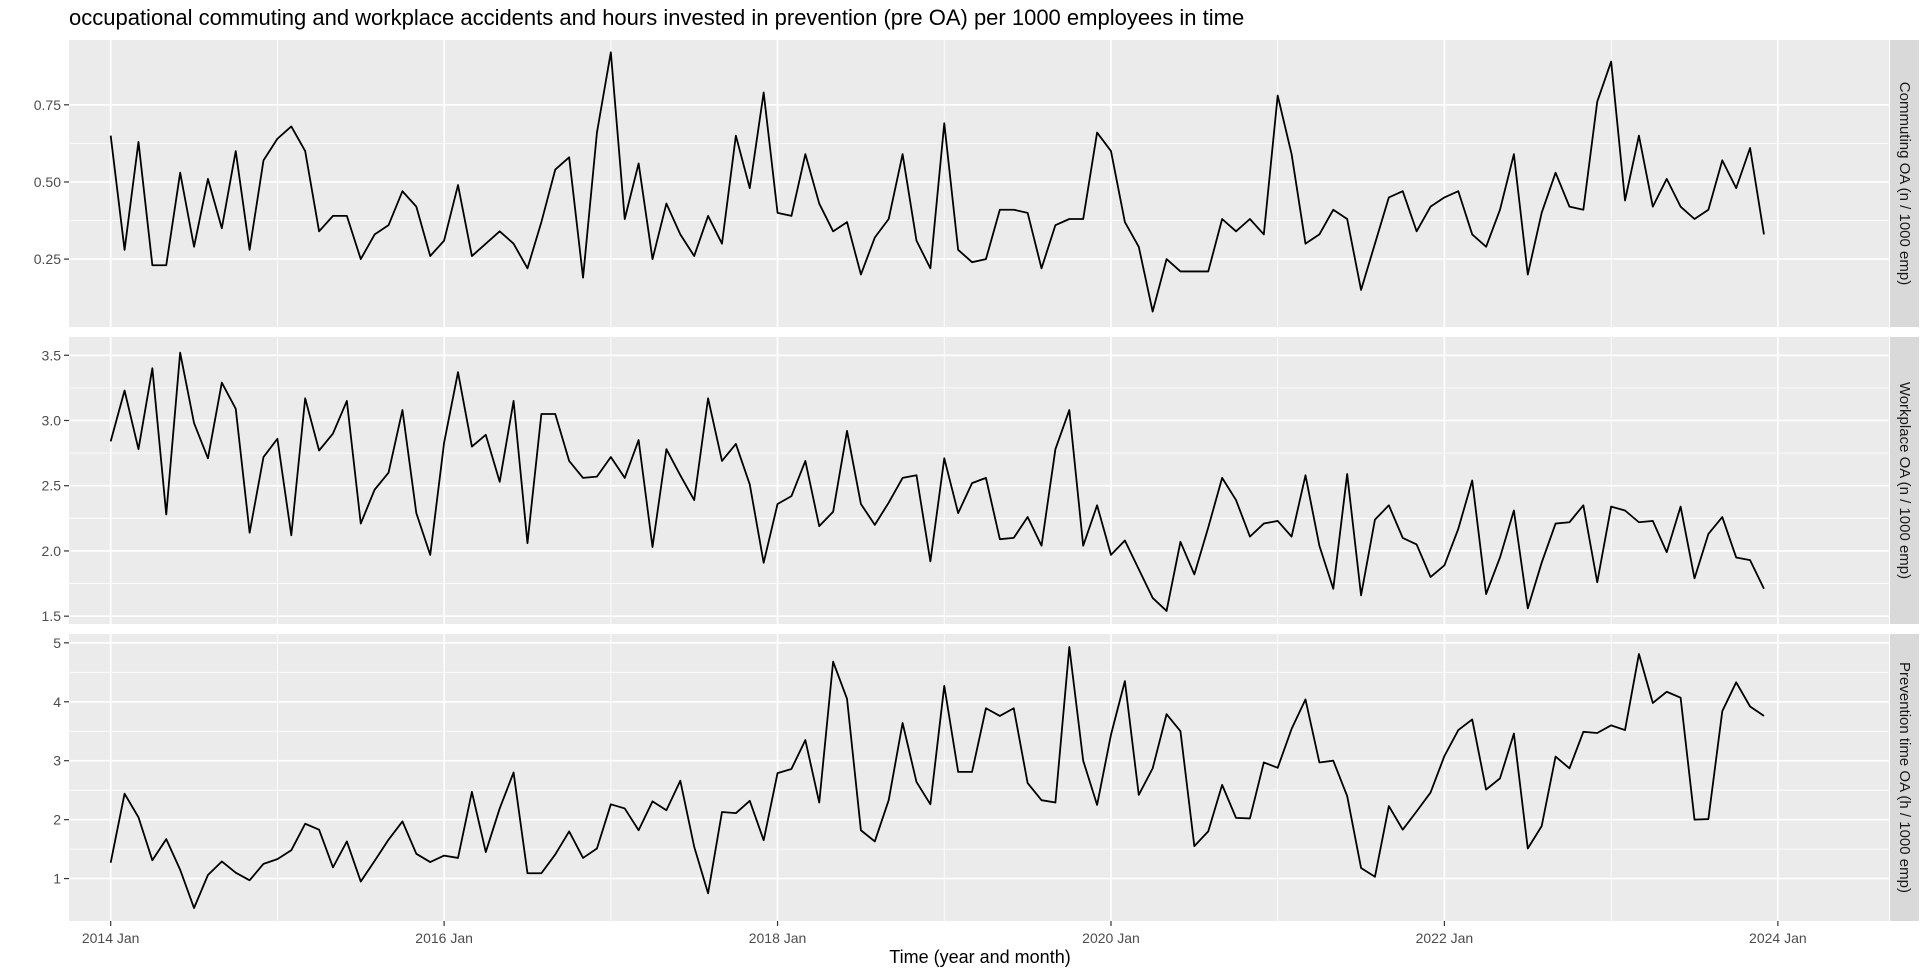 The width and height of the screenshot is (1920, 973). I want to click on facet-strip-label: Commuting OA (n / 1000 emp), so click(1904, 183).